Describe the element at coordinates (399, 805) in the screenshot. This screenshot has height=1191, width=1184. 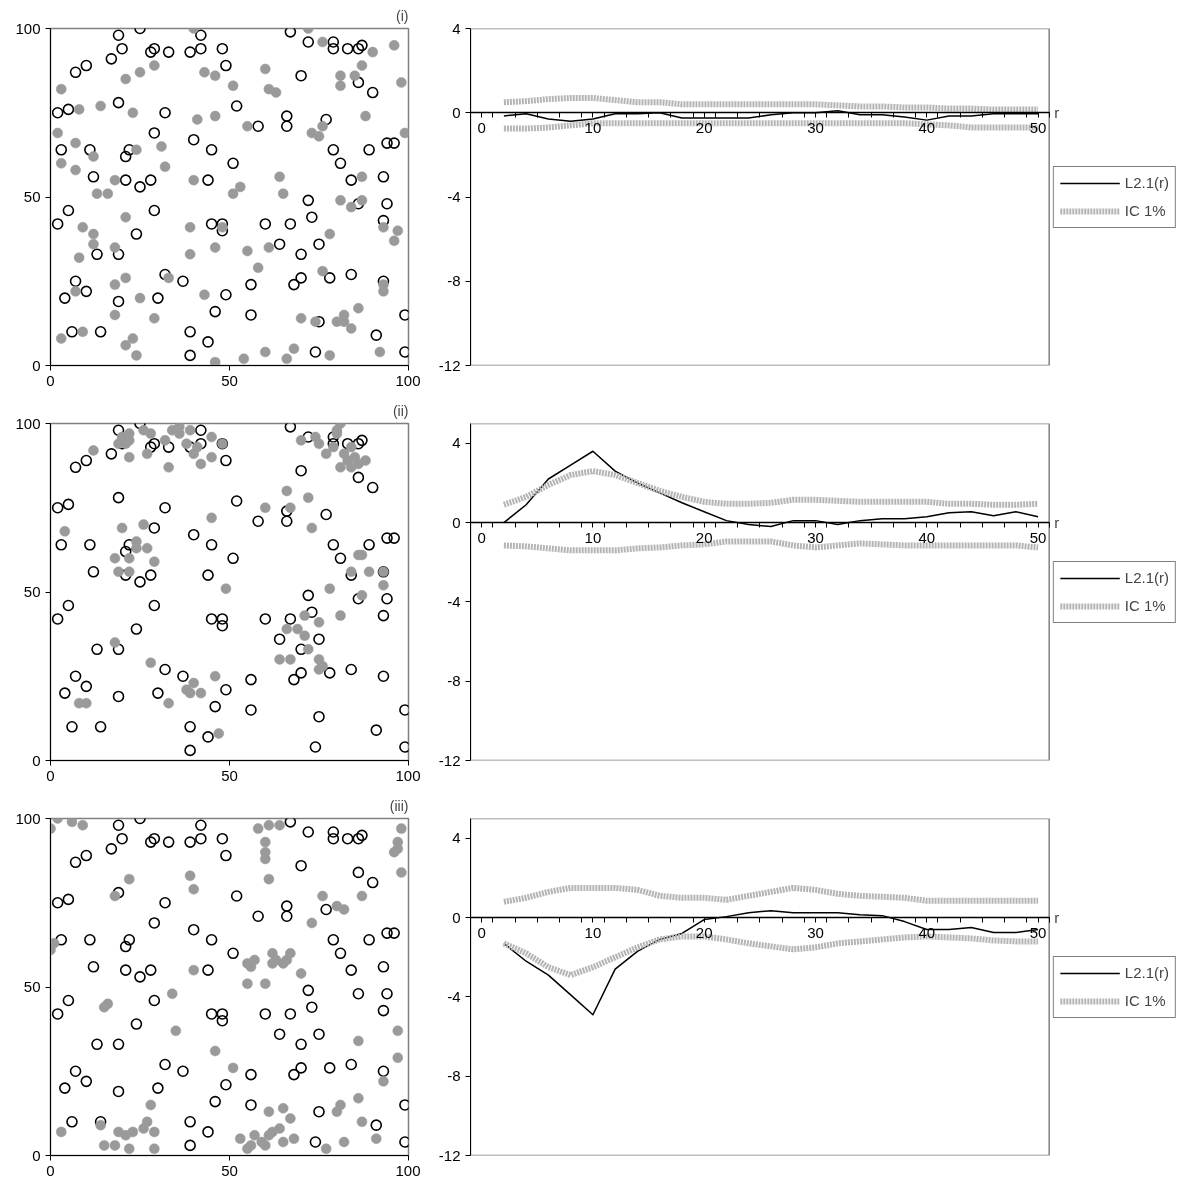
I see `chart-title: (iii)` at that location.